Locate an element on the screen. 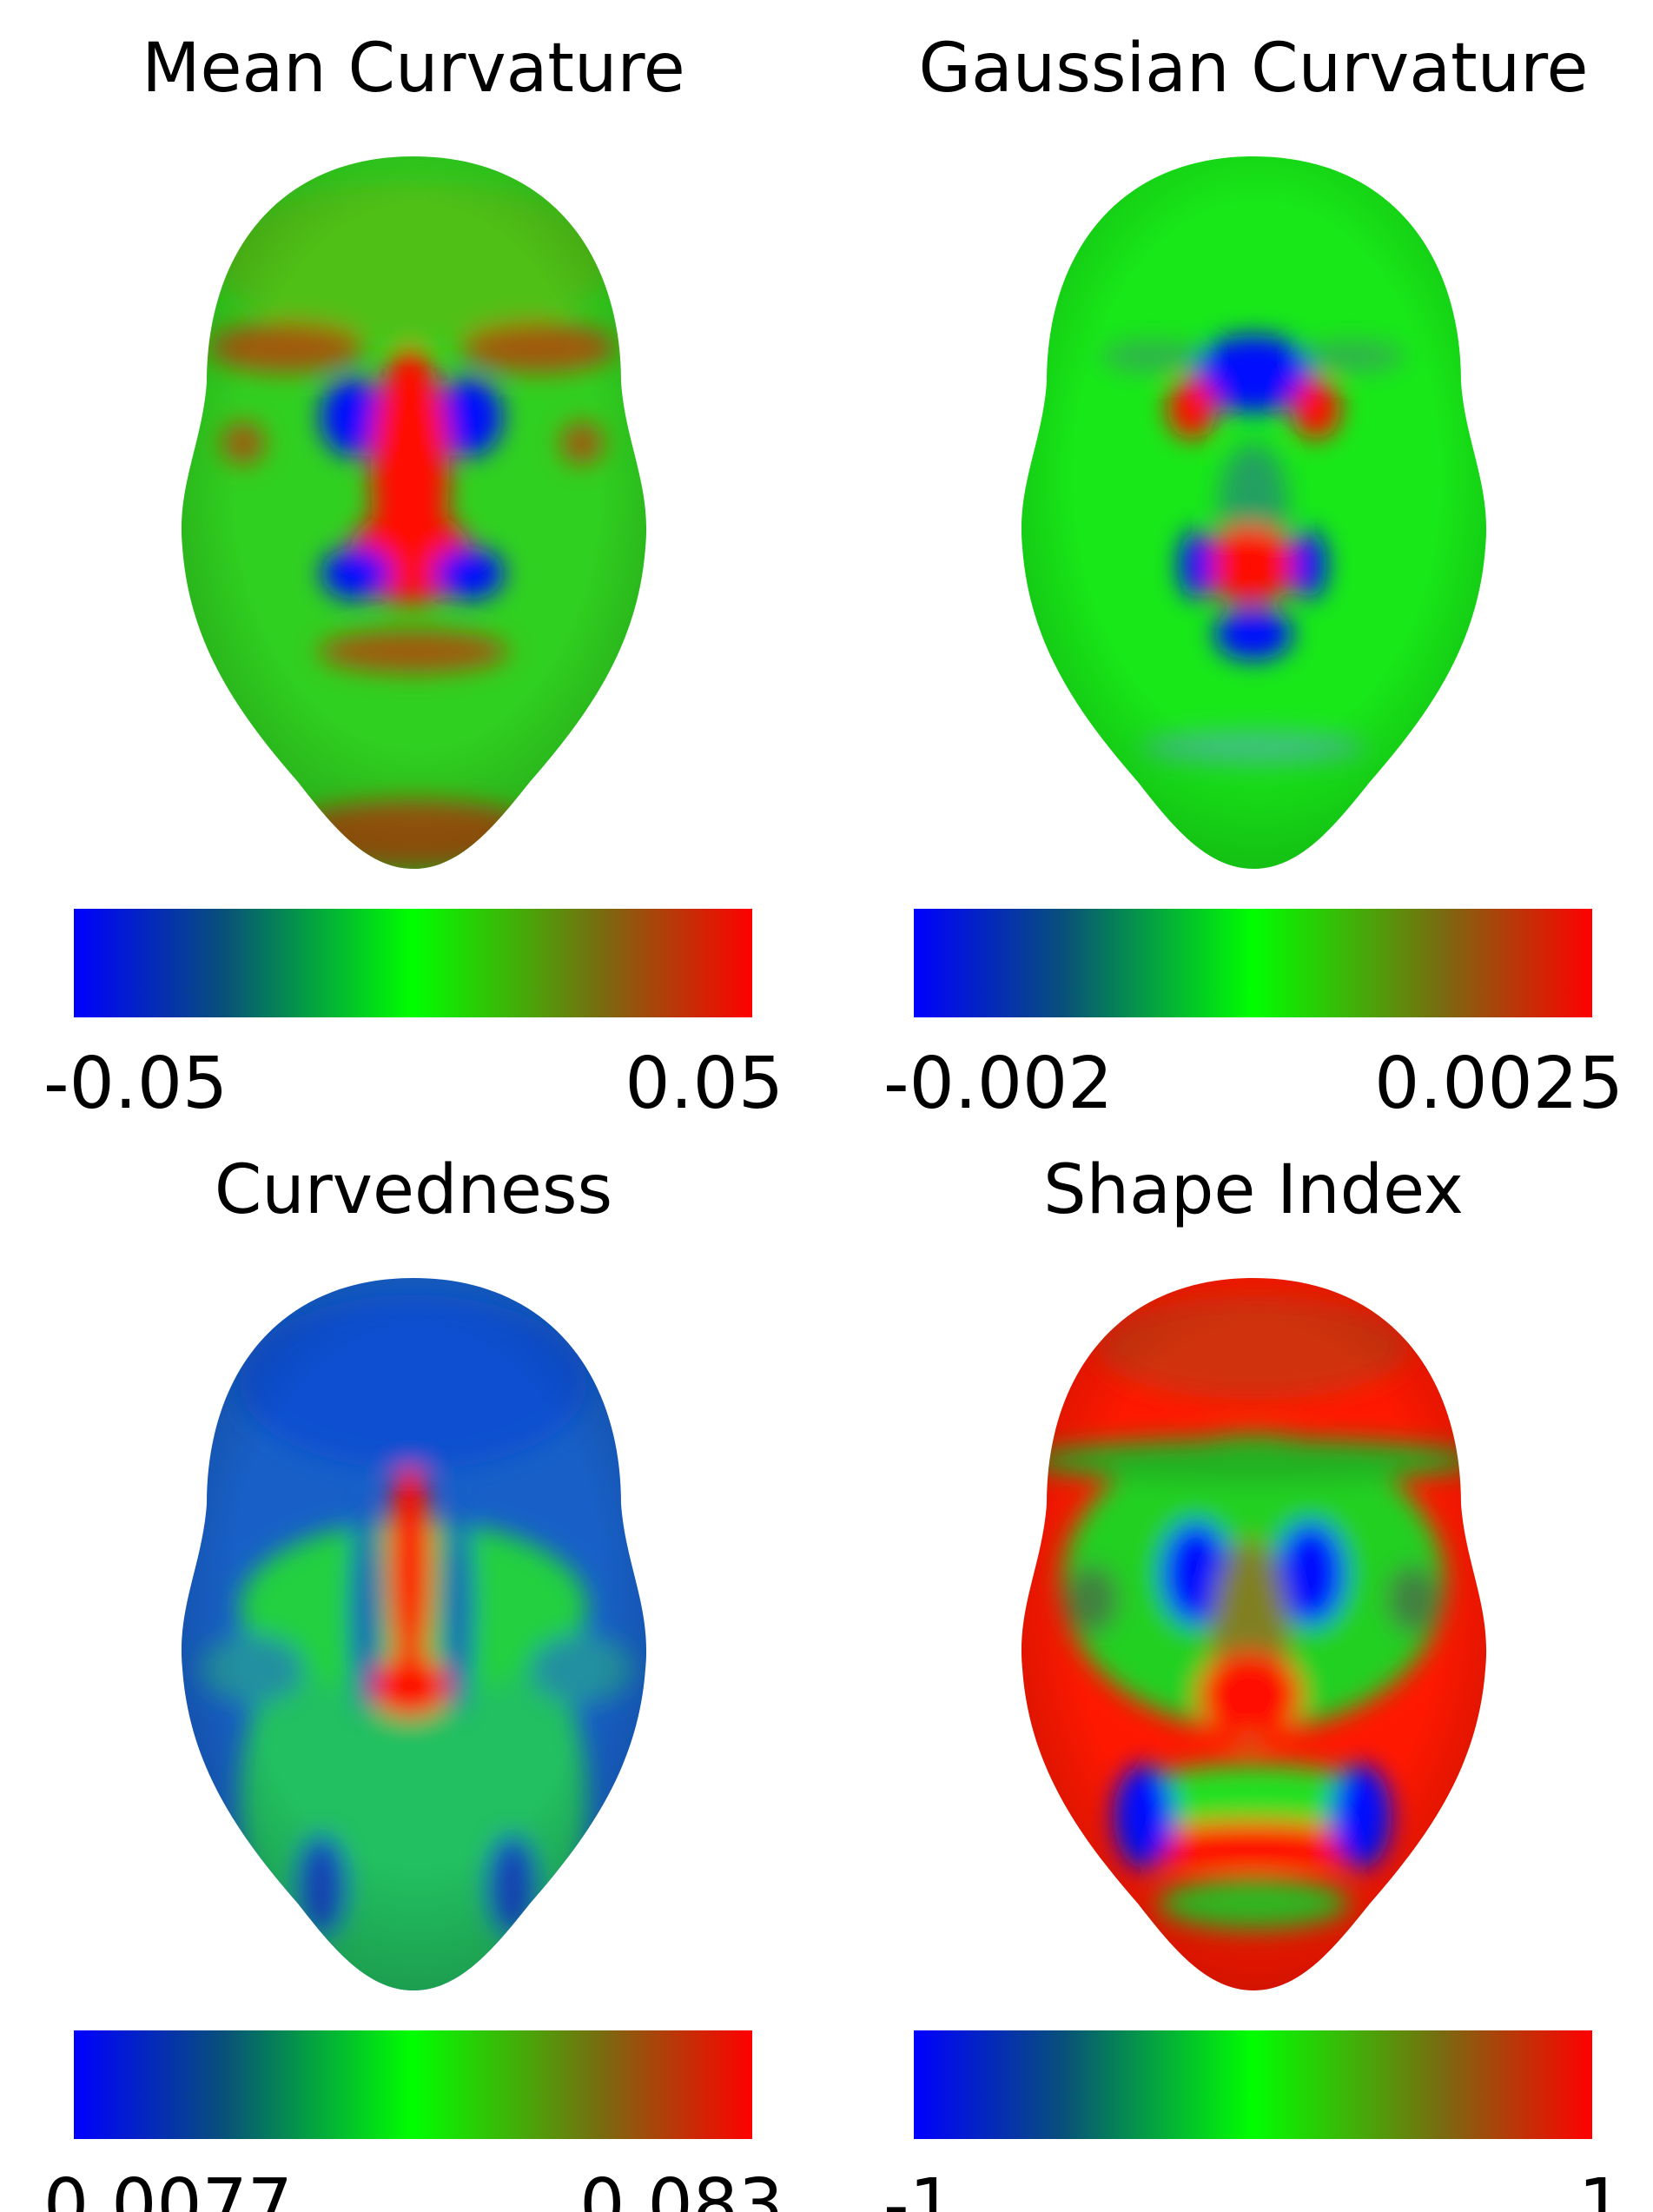  colorbar-min-label: 0.0077 is located at coordinates (168, 2188).